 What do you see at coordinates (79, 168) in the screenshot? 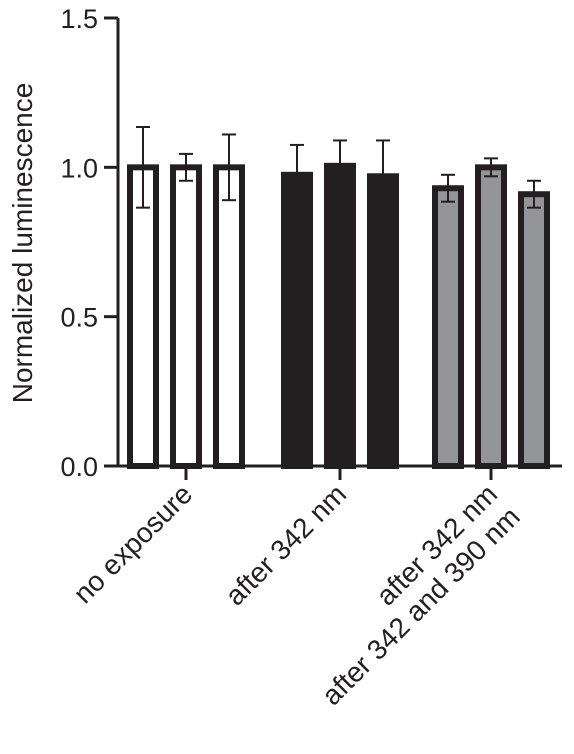
I see `y-tick-label-3: 1.0` at bounding box center [79, 168].